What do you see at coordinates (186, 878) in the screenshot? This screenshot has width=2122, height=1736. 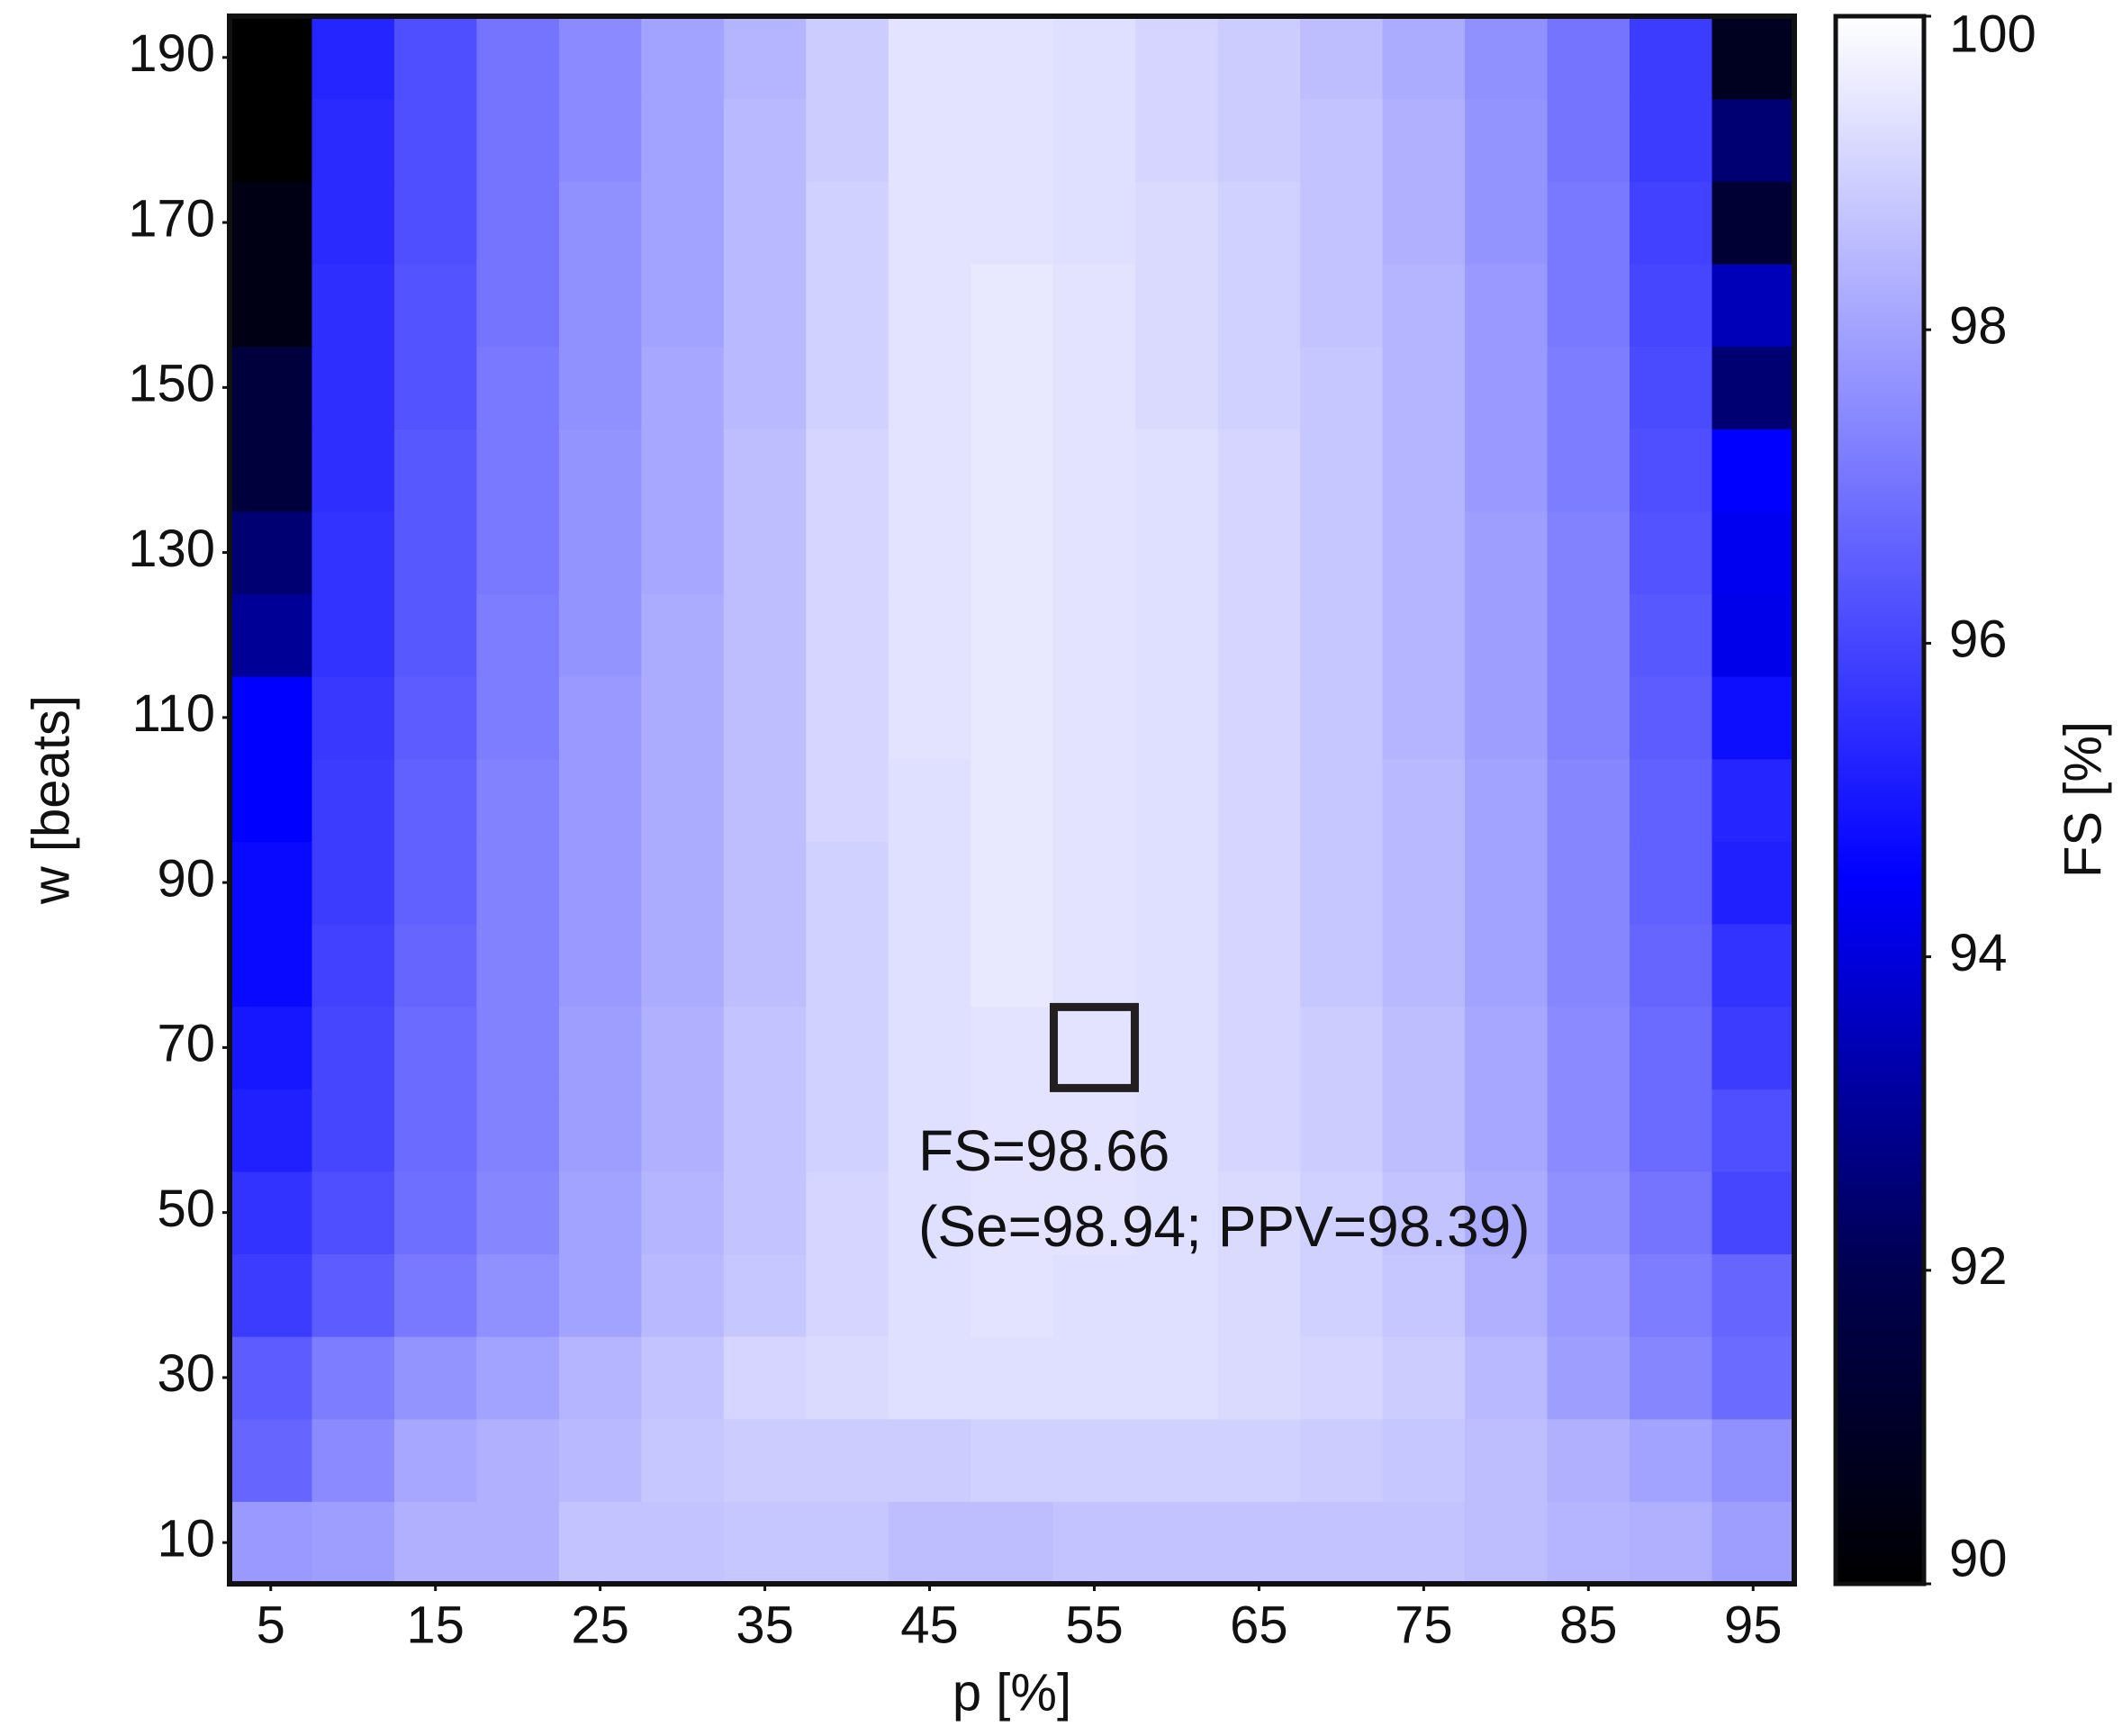 I see `y-tick-label: 90` at bounding box center [186, 878].